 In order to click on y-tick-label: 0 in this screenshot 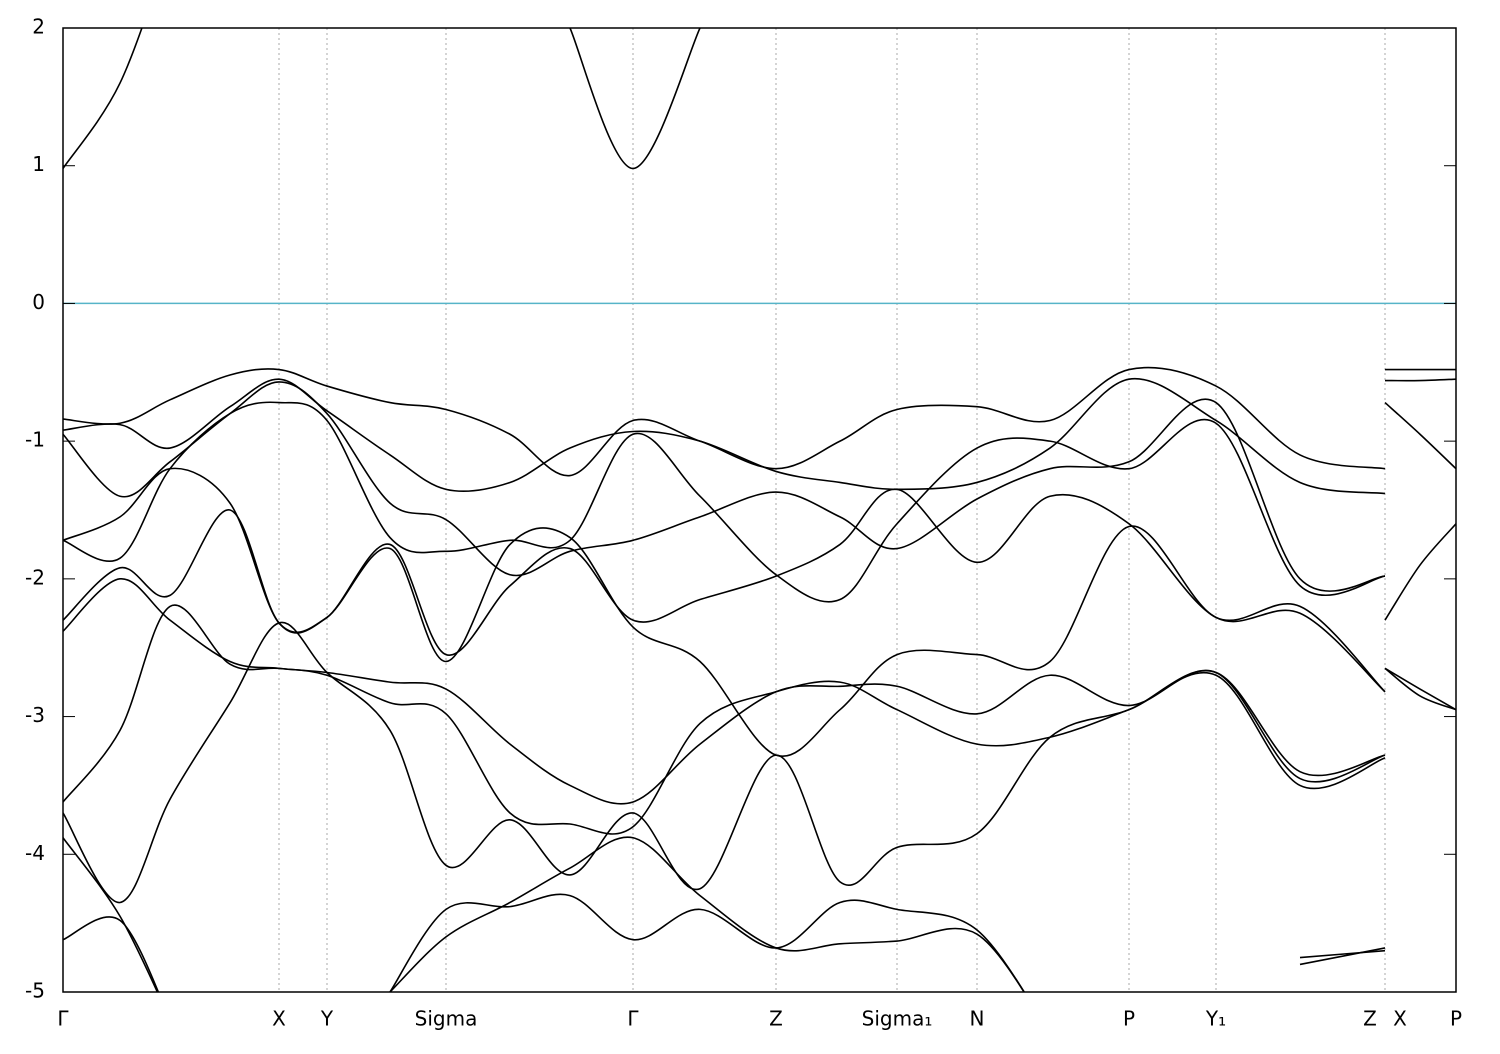, I will do `click(38, 302)`.